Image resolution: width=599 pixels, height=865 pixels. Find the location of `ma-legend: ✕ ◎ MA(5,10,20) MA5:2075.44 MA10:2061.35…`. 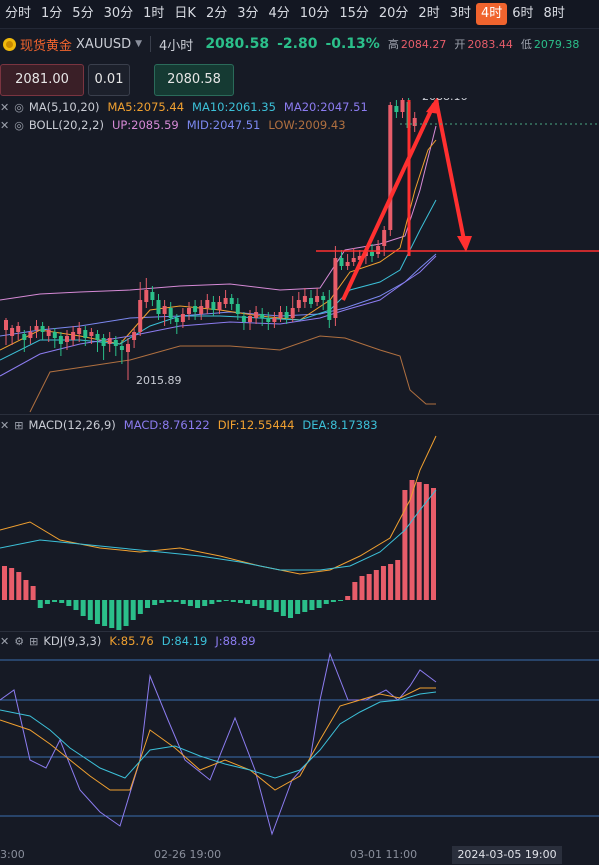

ma-legend: ✕ ◎ MA(5,10,20) MA5:2075.44 MA10:2061.35… is located at coordinates (188, 107).